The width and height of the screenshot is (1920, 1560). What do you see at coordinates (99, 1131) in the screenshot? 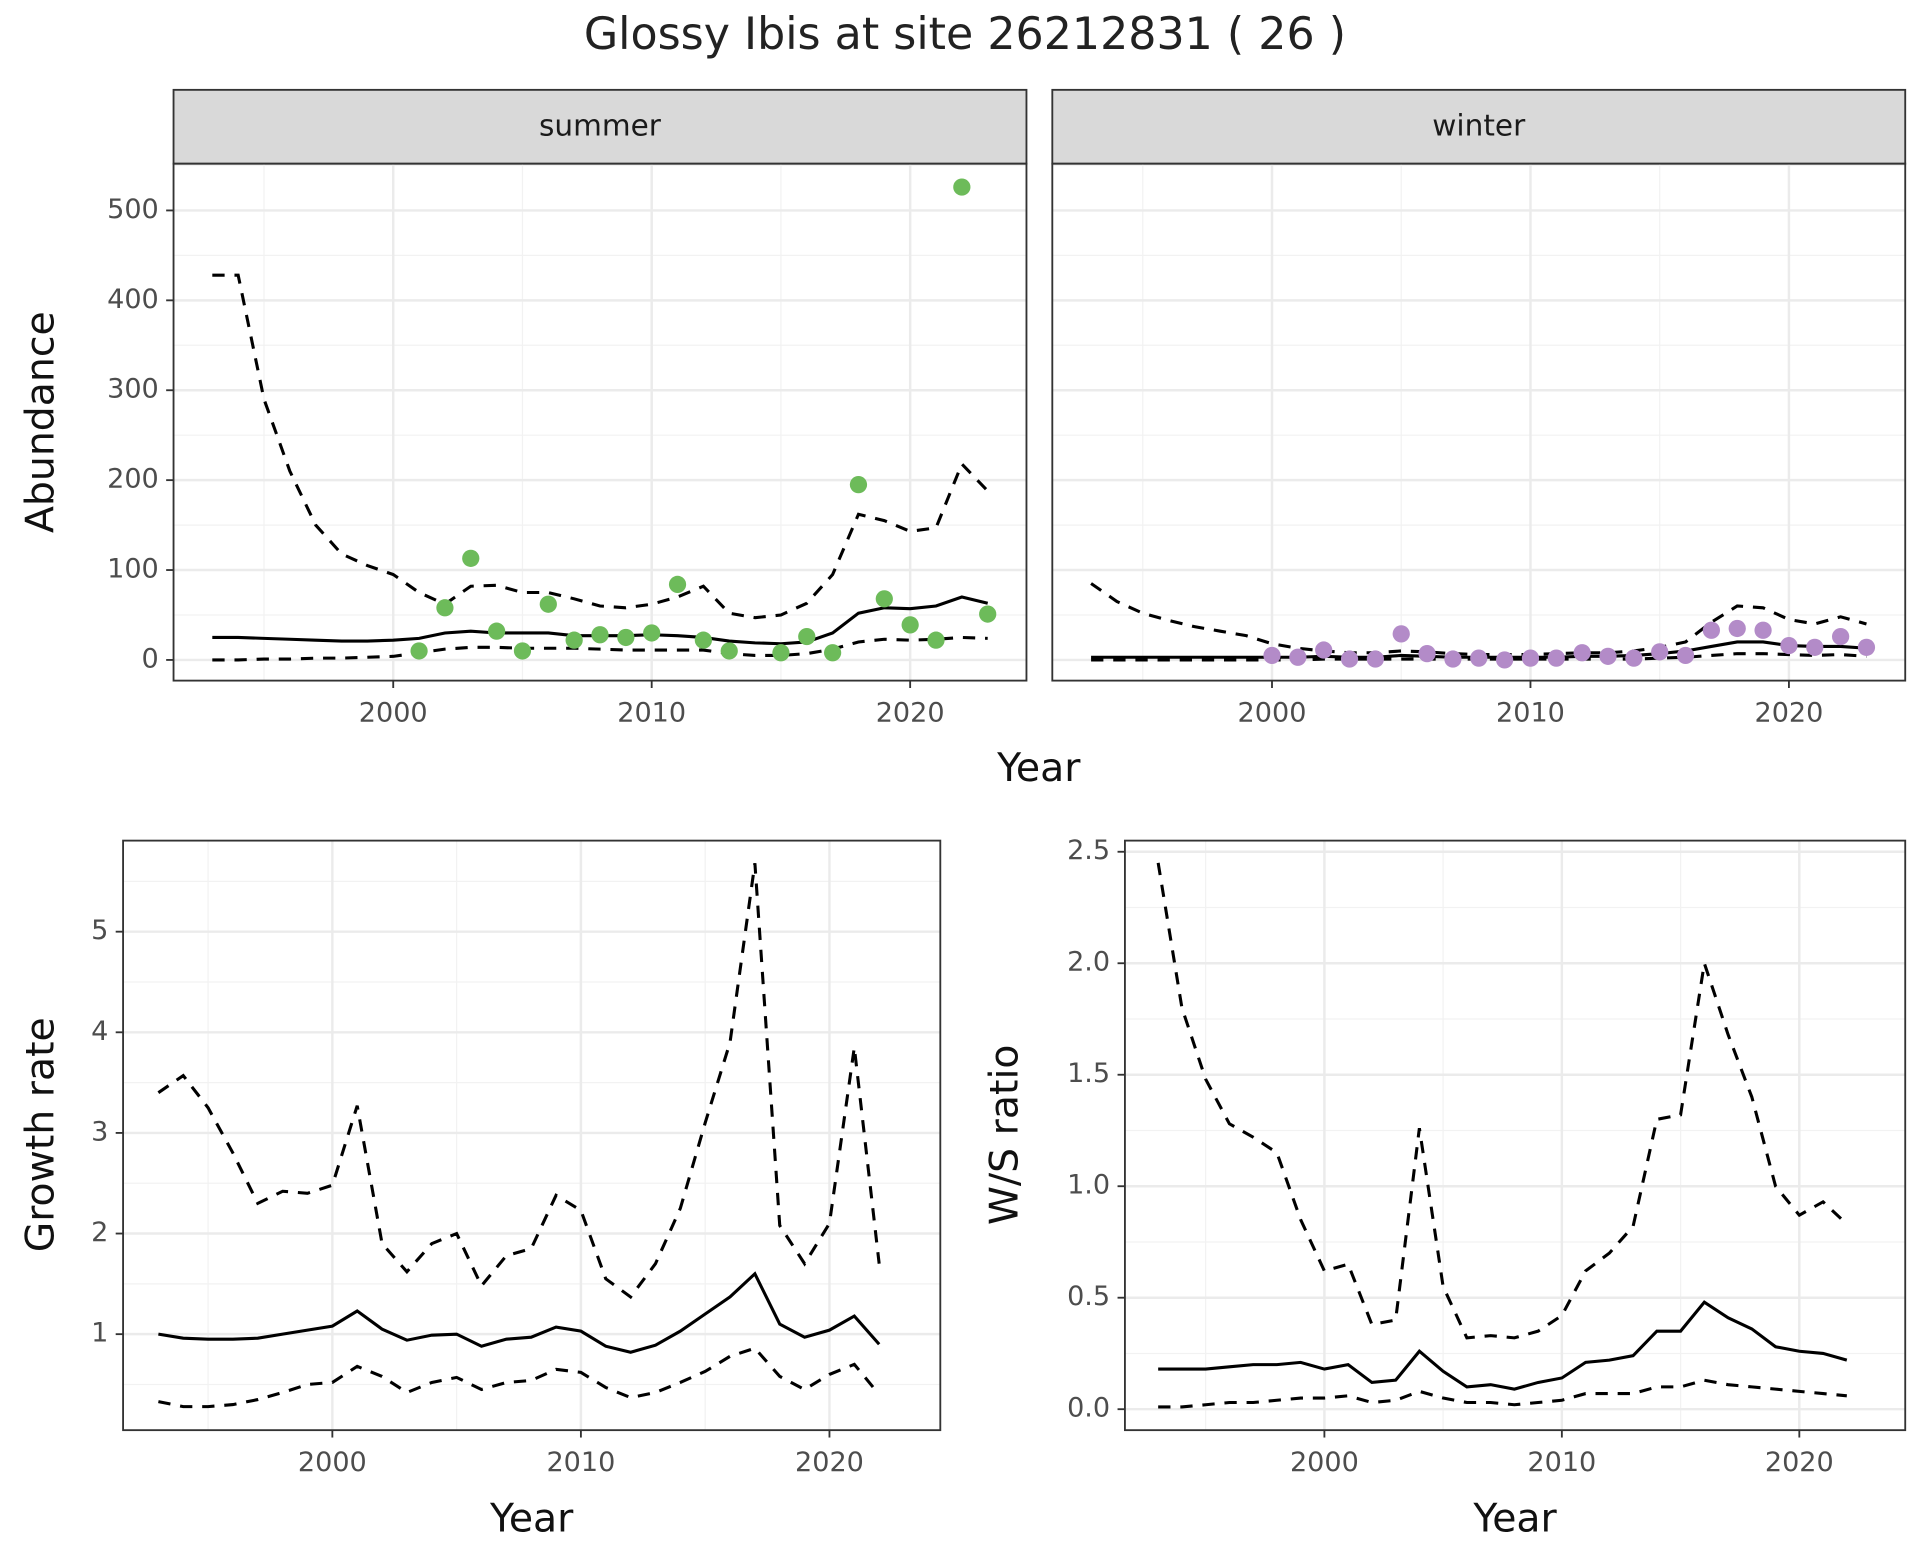
I see `y-tick-label: 3` at bounding box center [99, 1131].